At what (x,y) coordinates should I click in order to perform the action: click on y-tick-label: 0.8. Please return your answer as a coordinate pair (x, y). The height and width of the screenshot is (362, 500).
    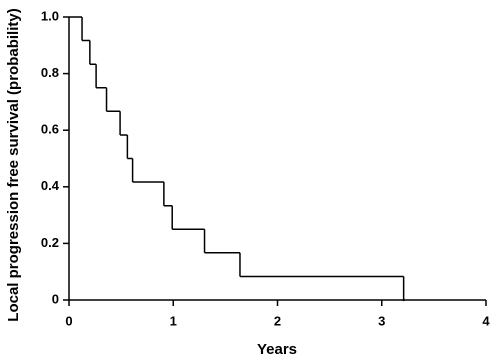
    Looking at the image, I should click on (50, 72).